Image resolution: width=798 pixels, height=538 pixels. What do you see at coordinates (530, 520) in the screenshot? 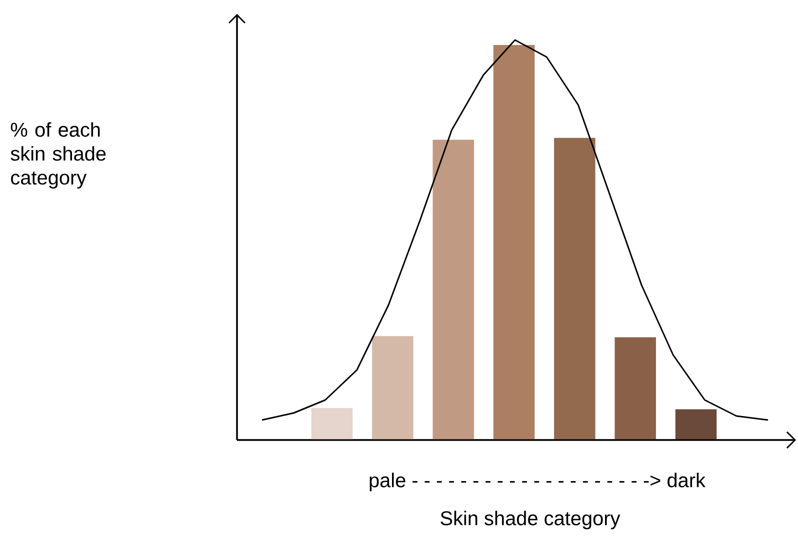
I see `x-axis-title: Skin shade category` at bounding box center [530, 520].